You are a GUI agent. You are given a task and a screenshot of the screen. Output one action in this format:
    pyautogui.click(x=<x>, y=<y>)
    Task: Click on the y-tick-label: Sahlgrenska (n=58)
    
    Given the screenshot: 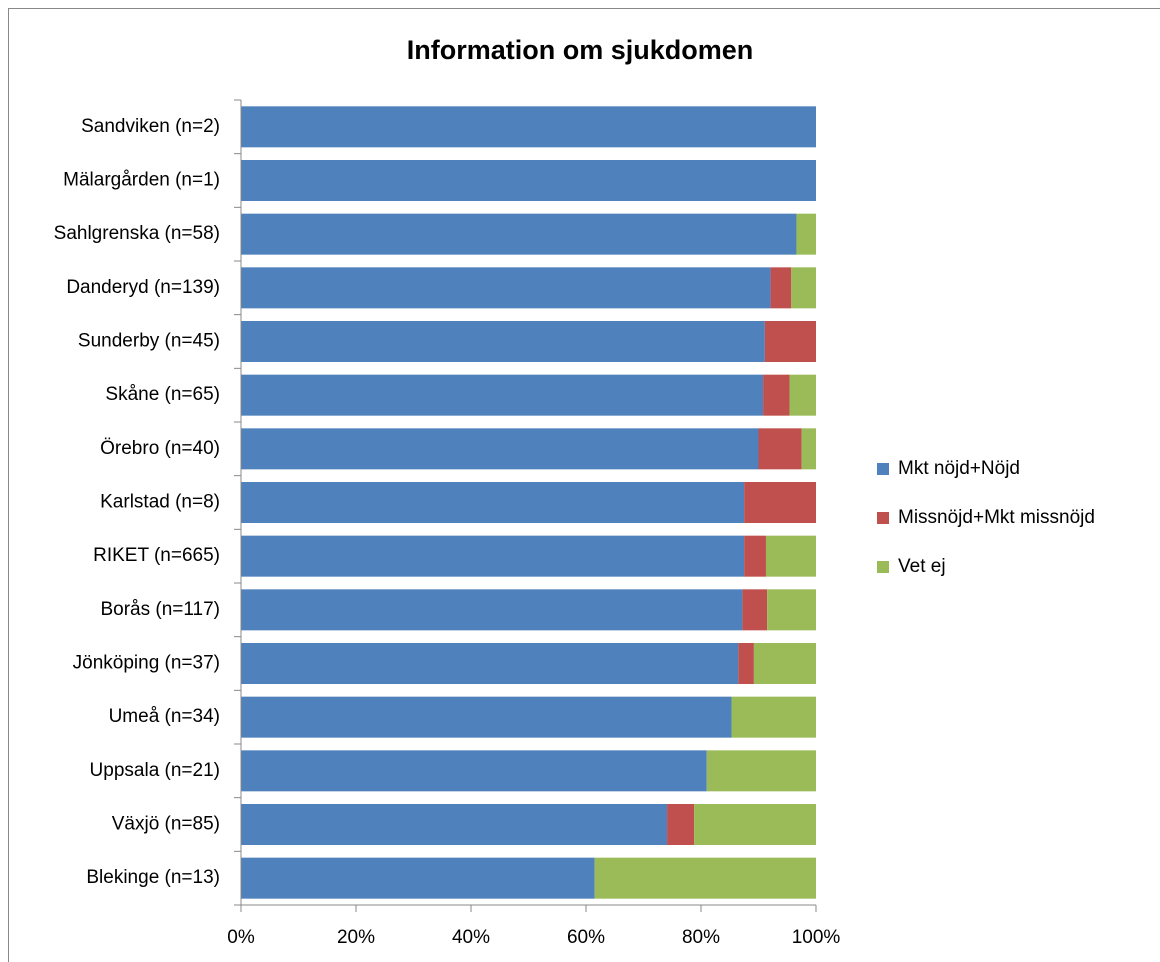 What is the action you would take?
    pyautogui.click(x=137, y=233)
    